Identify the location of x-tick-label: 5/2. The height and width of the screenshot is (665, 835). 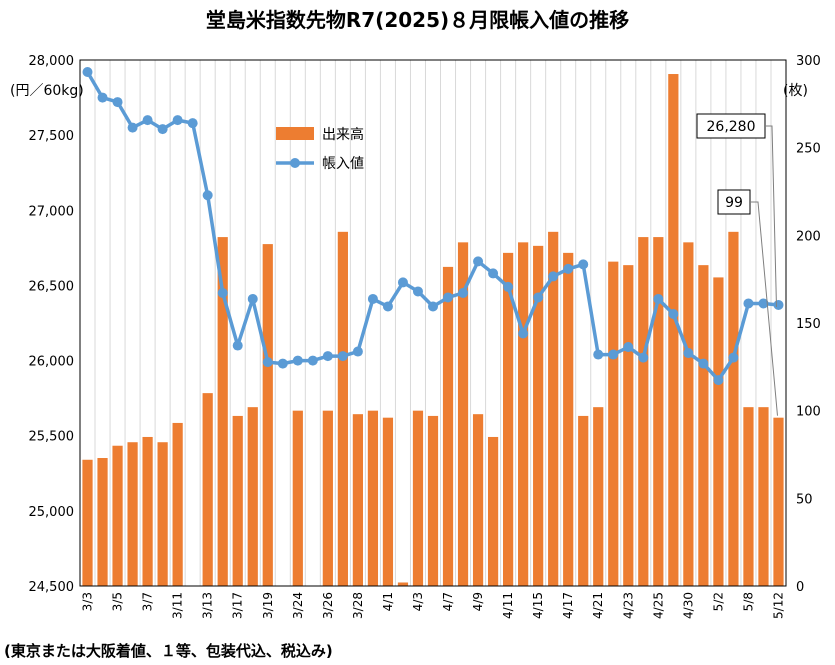
(718, 601).